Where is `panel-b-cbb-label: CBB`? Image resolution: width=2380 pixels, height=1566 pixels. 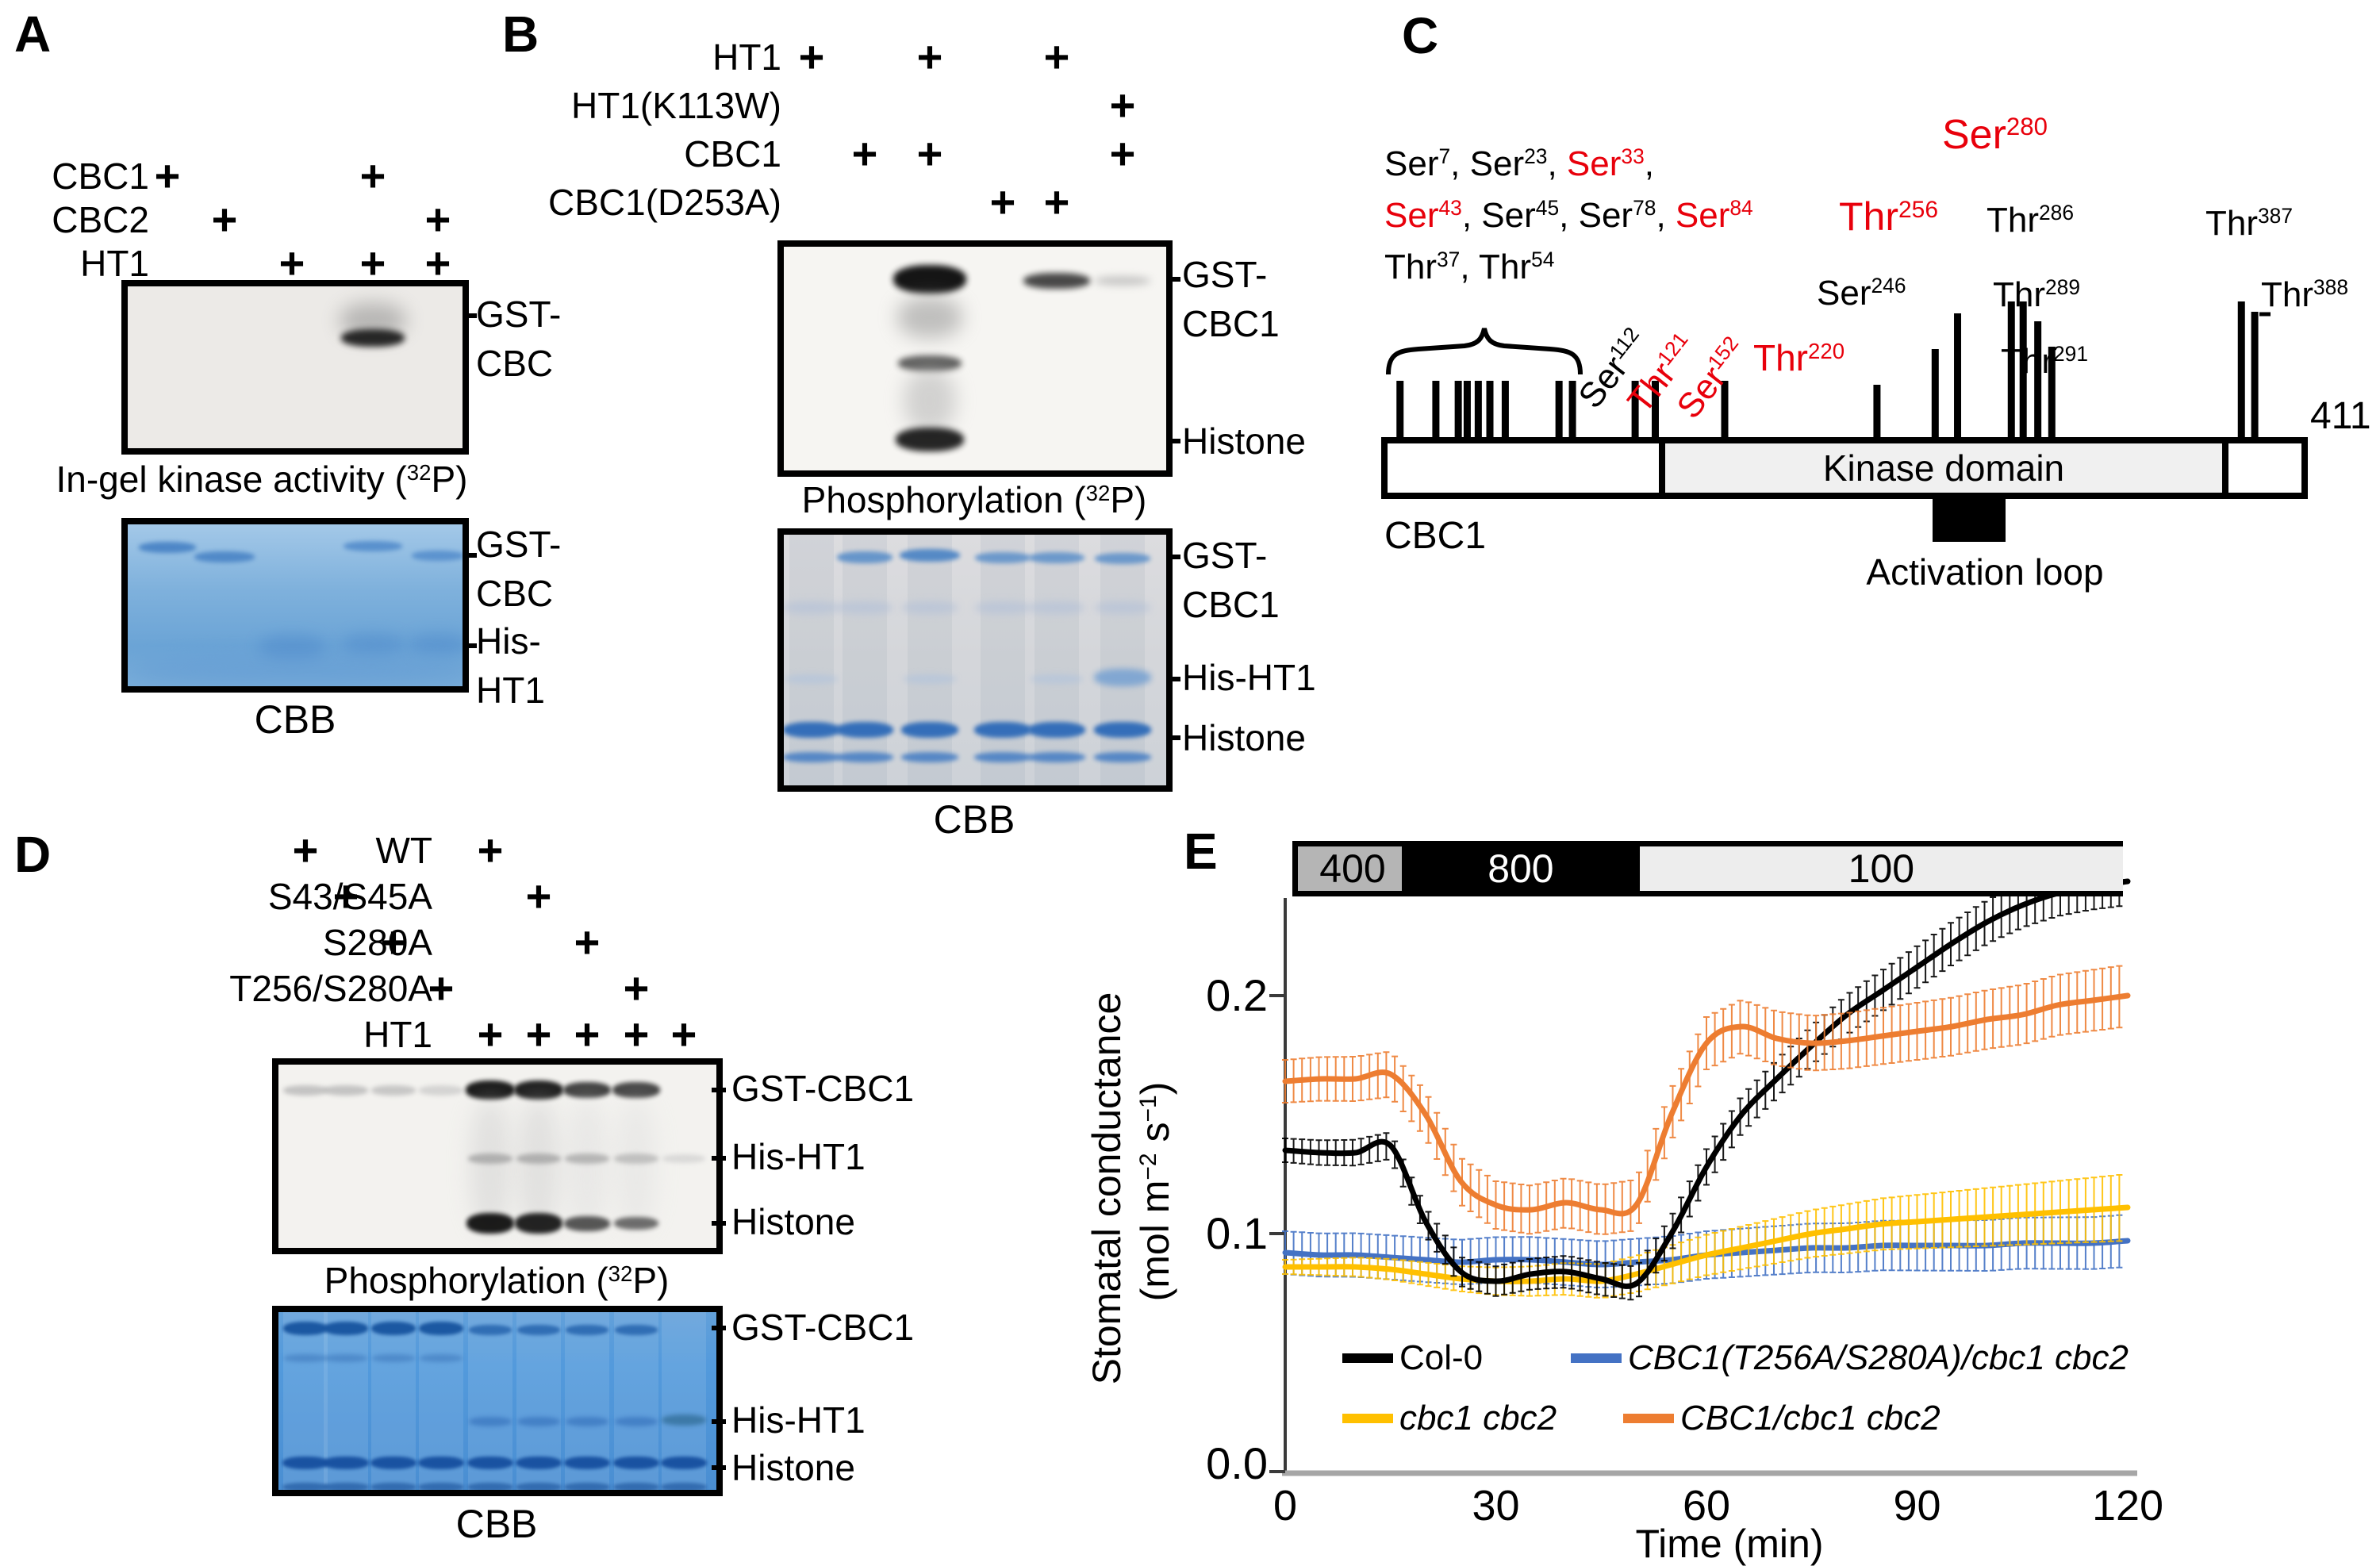
panel-b-cbb-label: CBB is located at coordinates (974, 819).